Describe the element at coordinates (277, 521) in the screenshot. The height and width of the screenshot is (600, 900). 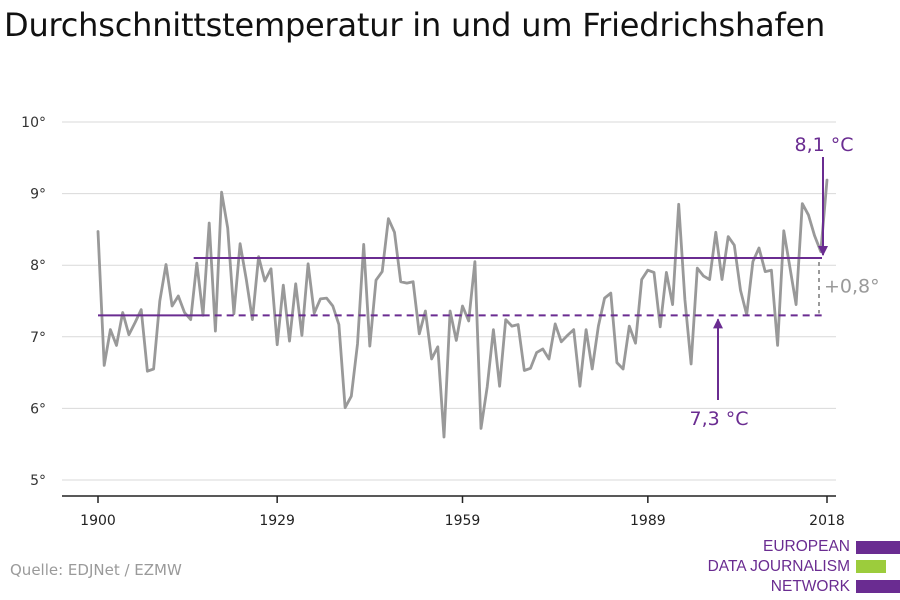
I see `x-tick-label: 1929` at that location.